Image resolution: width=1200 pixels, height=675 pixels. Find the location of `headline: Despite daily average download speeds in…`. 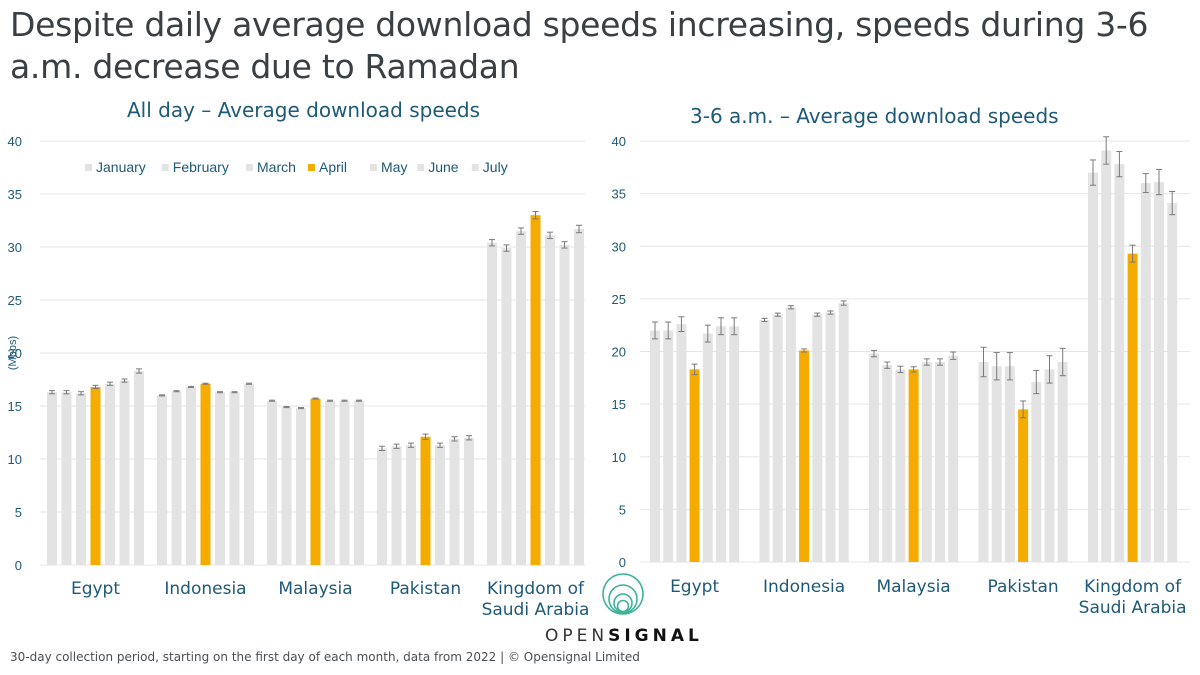

headline: Despite daily average download speeds in… is located at coordinates (579, 45).